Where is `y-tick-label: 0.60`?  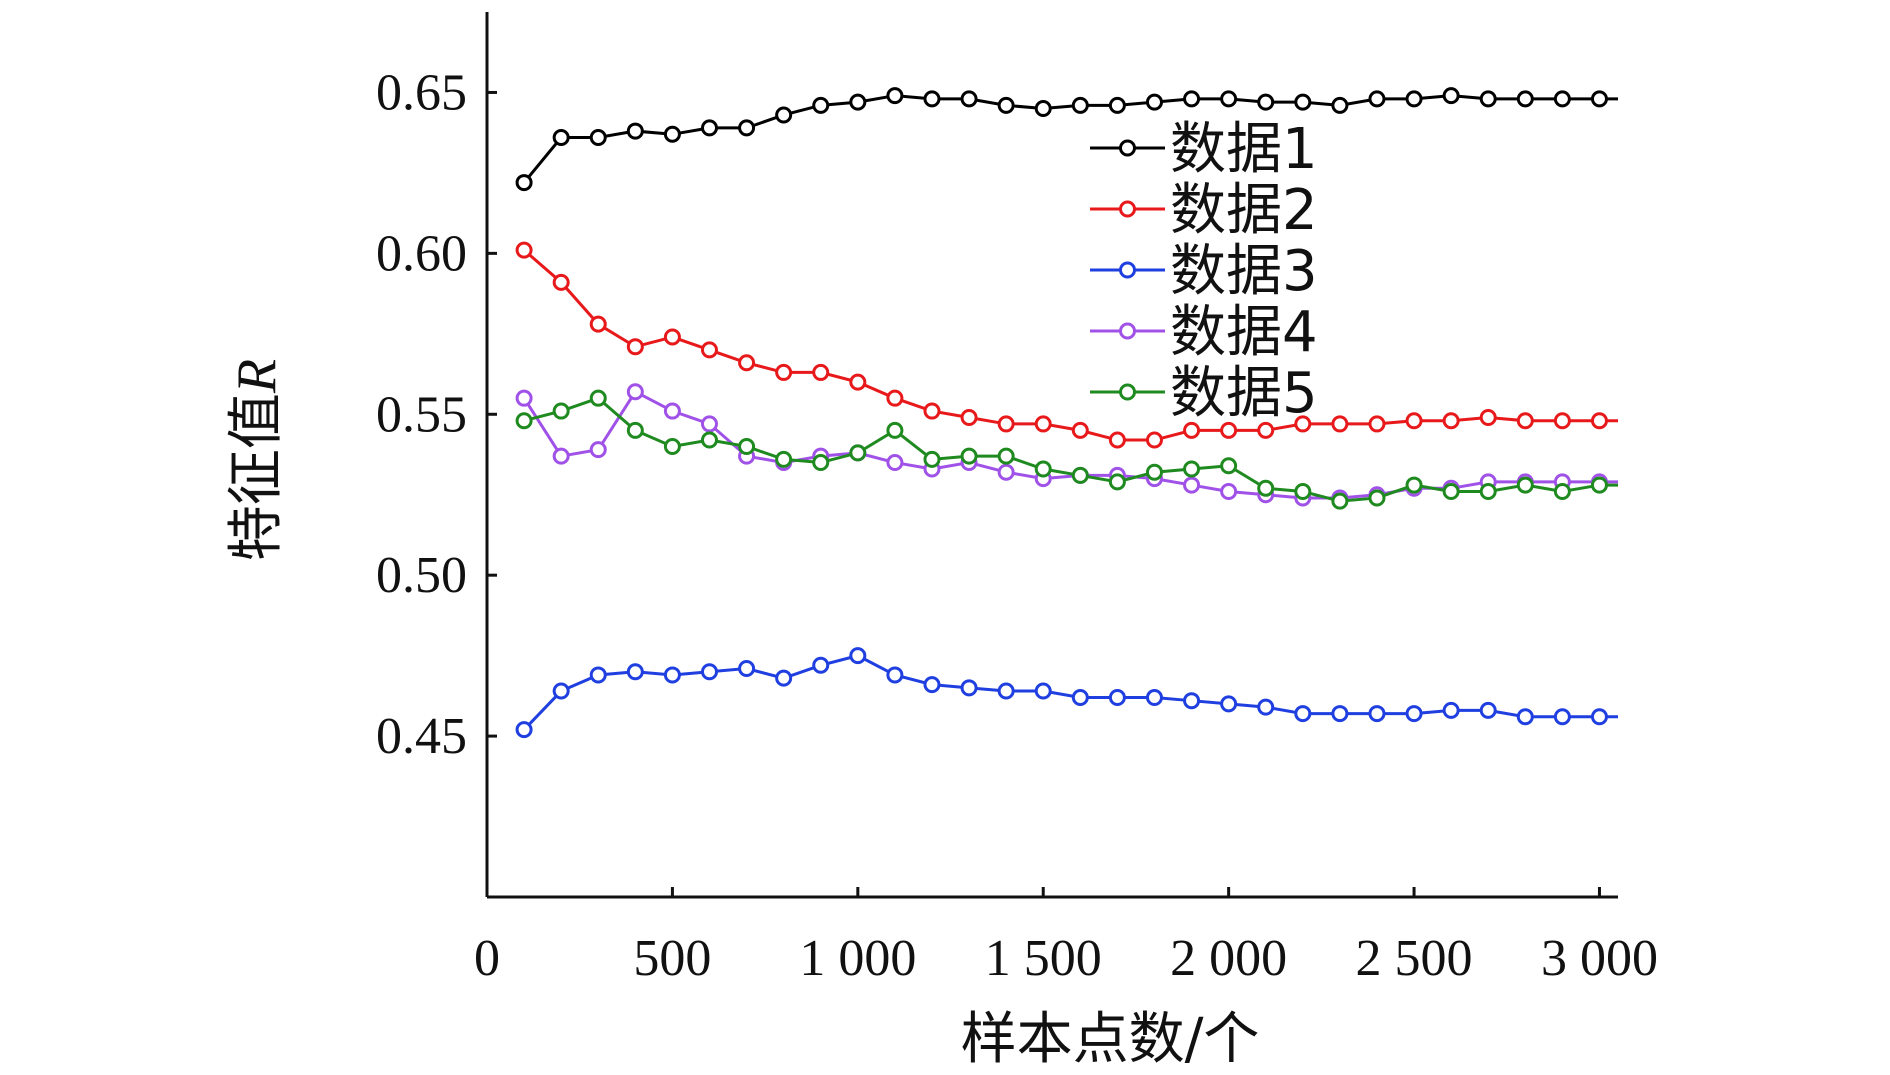
y-tick-label: 0.60 is located at coordinates (421, 253).